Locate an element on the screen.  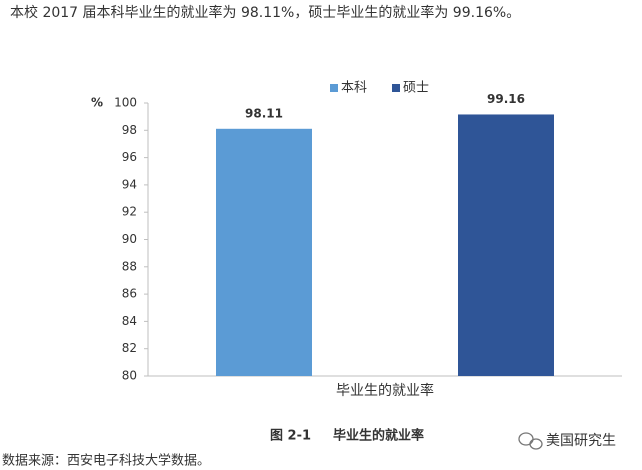
y-tick-label: 90 is located at coordinates (129, 239).